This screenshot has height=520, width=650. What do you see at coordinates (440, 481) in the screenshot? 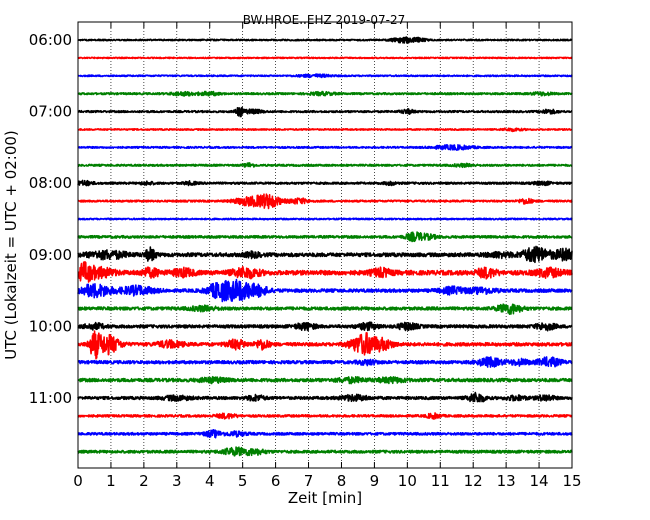
I see `x-tick-label: 11` at bounding box center [440, 481].